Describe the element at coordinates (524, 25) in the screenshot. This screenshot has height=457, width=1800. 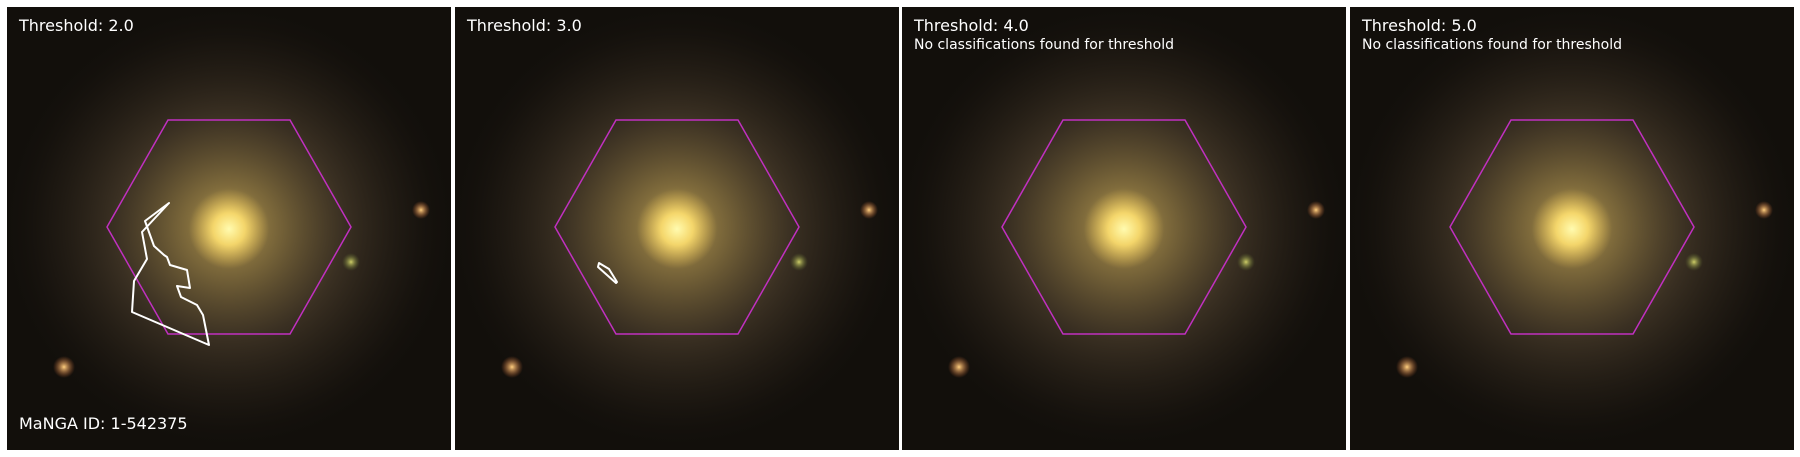
I see `threshold-label: Threshold: 3.0` at that location.